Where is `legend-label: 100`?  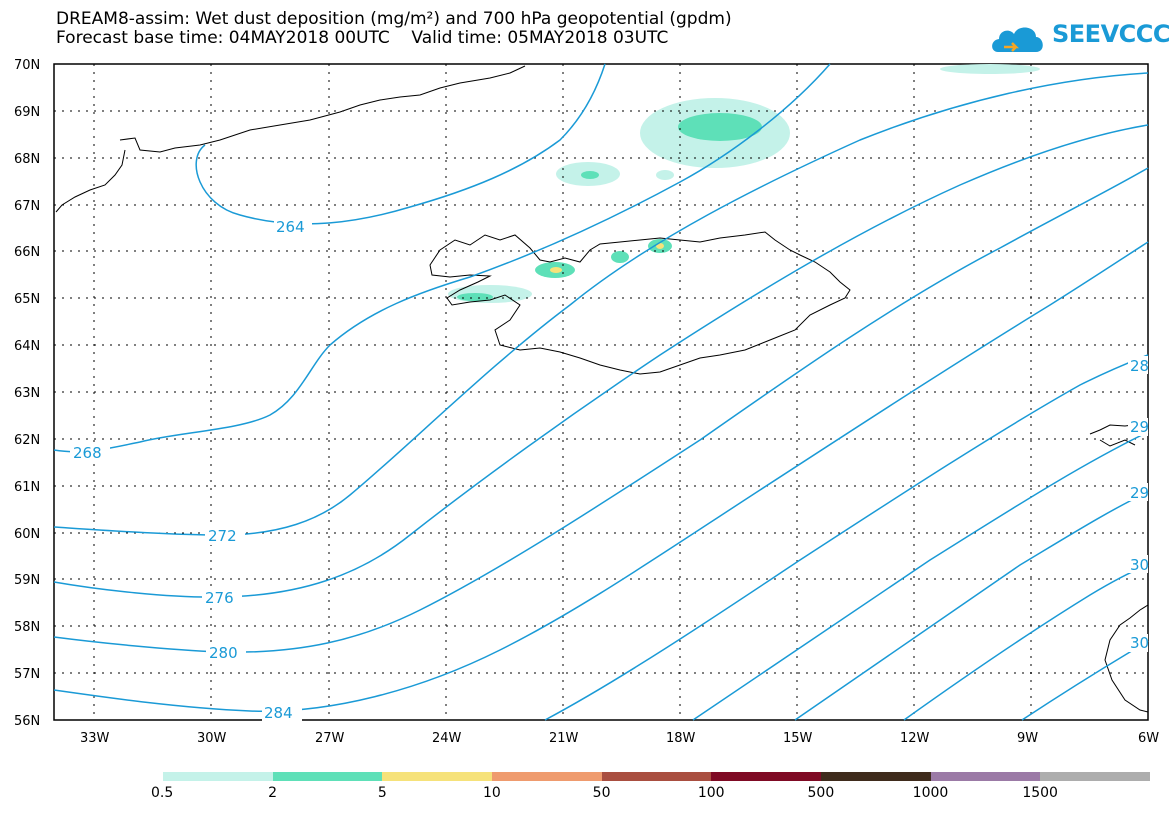 legend-label: 100 is located at coordinates (711, 793).